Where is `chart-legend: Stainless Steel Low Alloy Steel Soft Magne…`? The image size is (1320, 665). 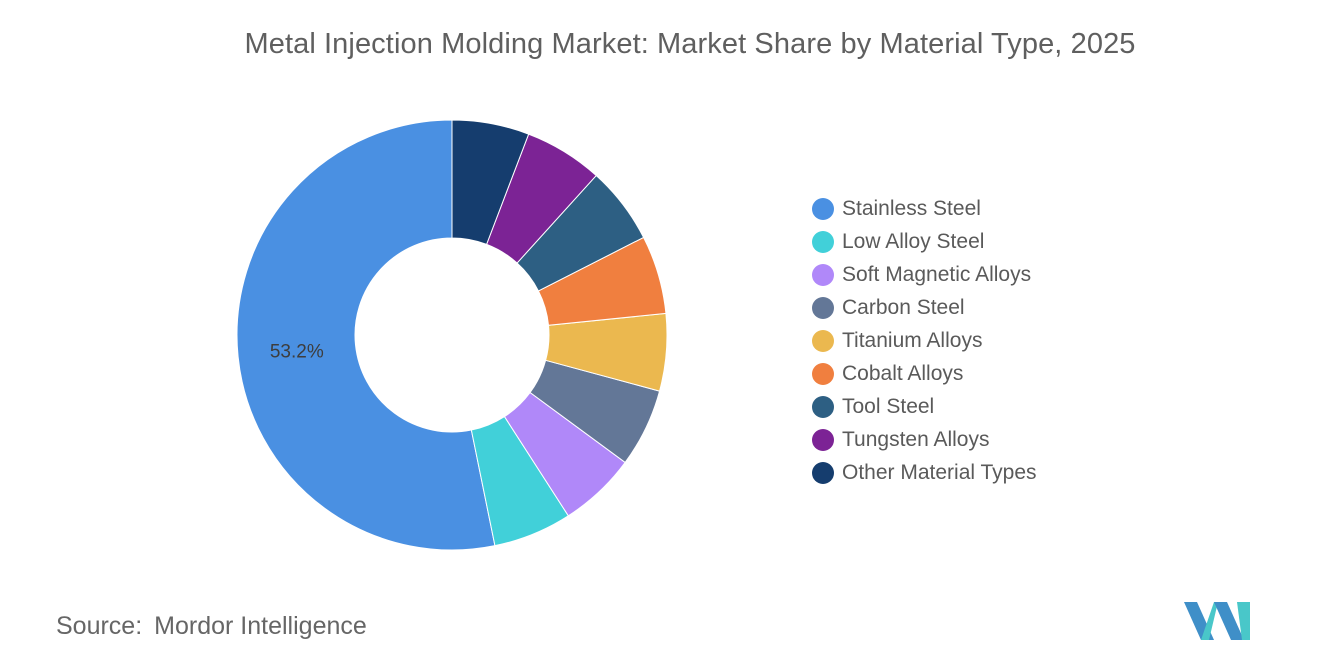 chart-legend: Stainless Steel Low Alloy Steel Soft Magne… is located at coordinates (924, 340).